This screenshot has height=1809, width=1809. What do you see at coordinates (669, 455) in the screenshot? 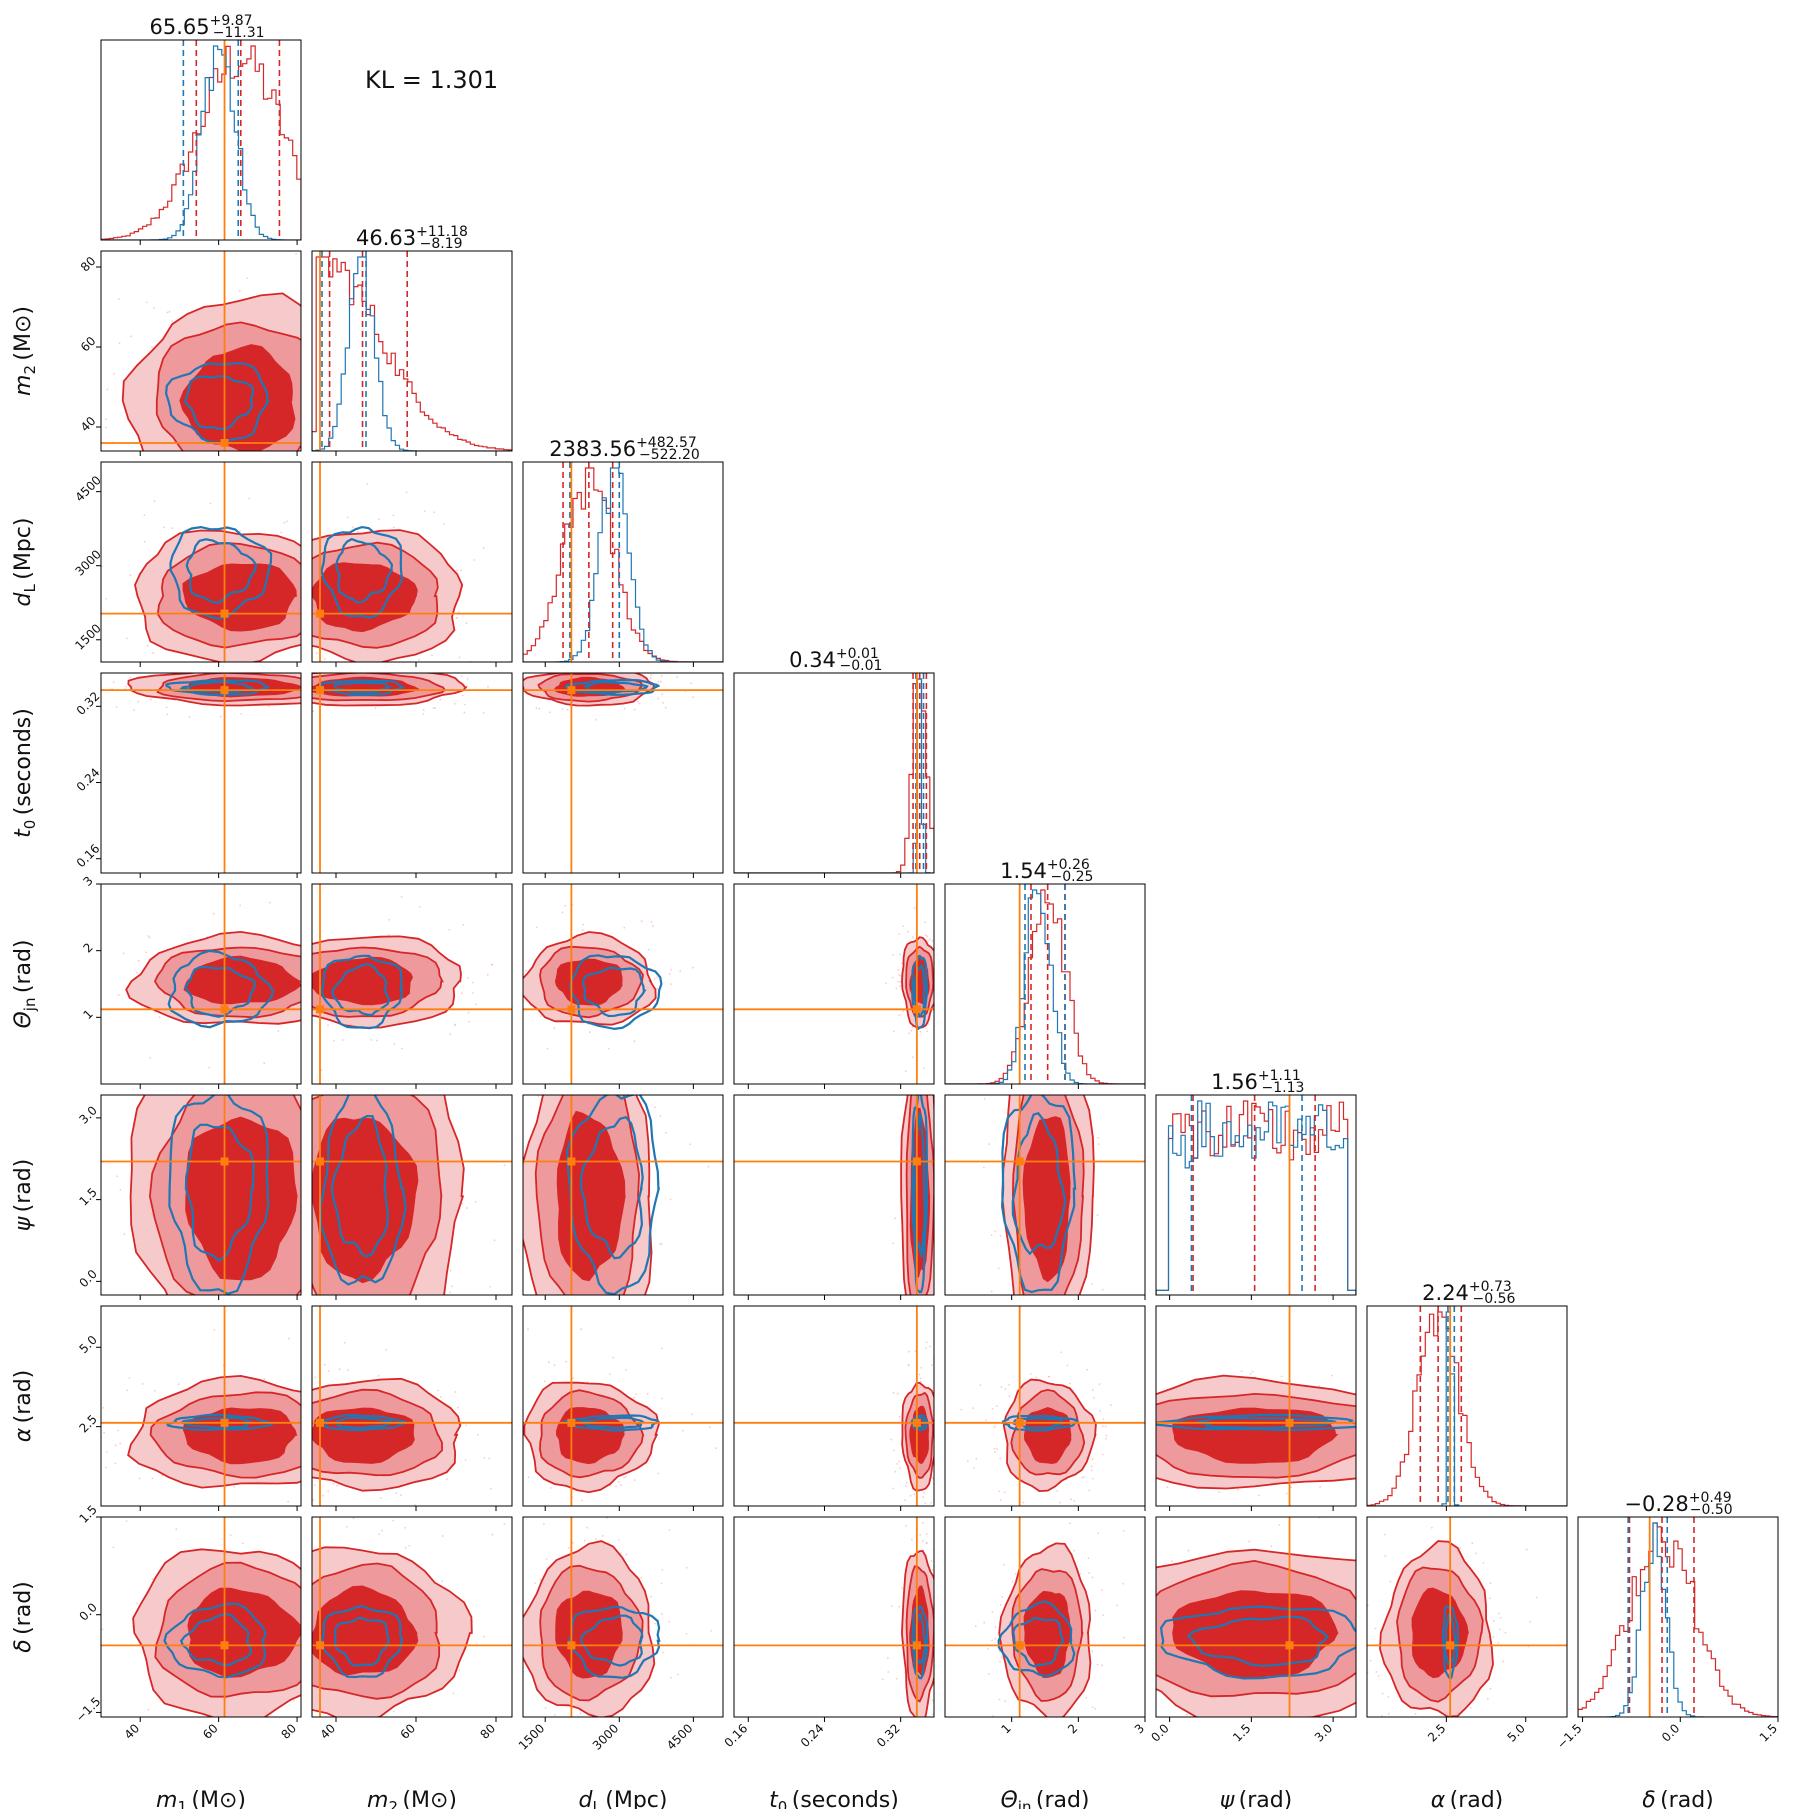
I see `title-minus-dL: −522.20` at bounding box center [669, 455].